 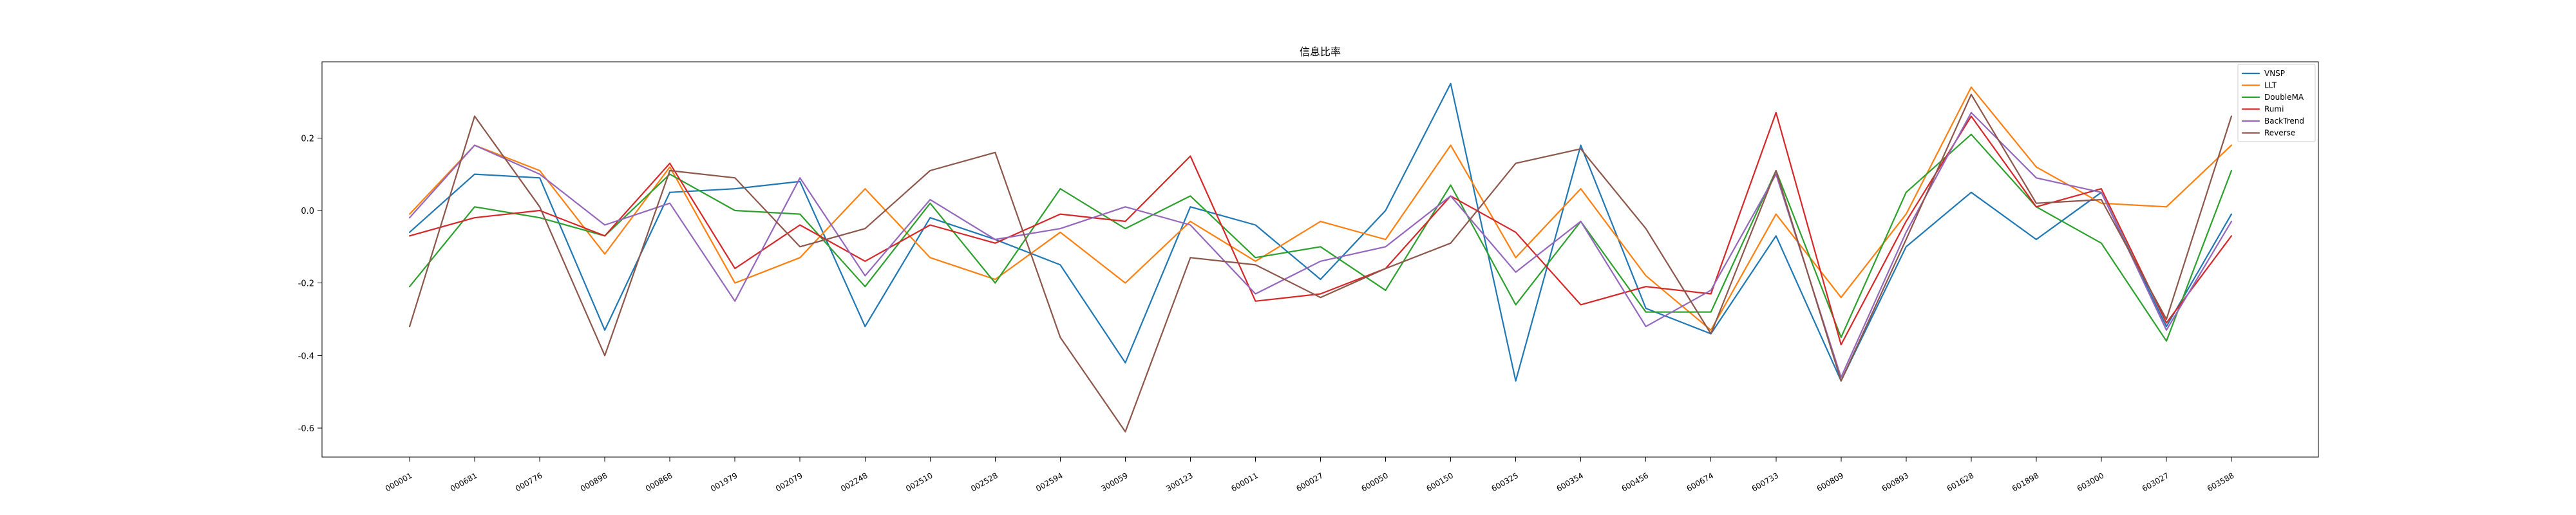 I want to click on legend: VNSP LLT DoubleMA Rumi BackTrend Reverse, so click(x=2276, y=103).